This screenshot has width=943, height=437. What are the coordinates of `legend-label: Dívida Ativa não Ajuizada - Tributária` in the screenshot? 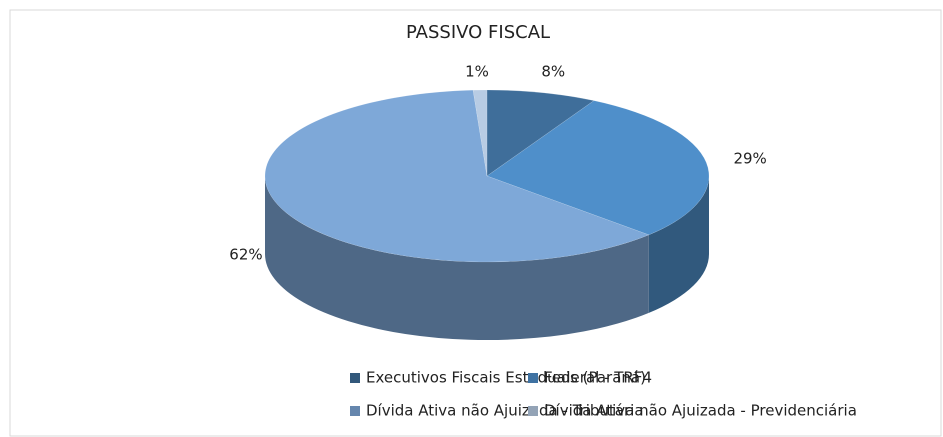 It's located at (505, 411).